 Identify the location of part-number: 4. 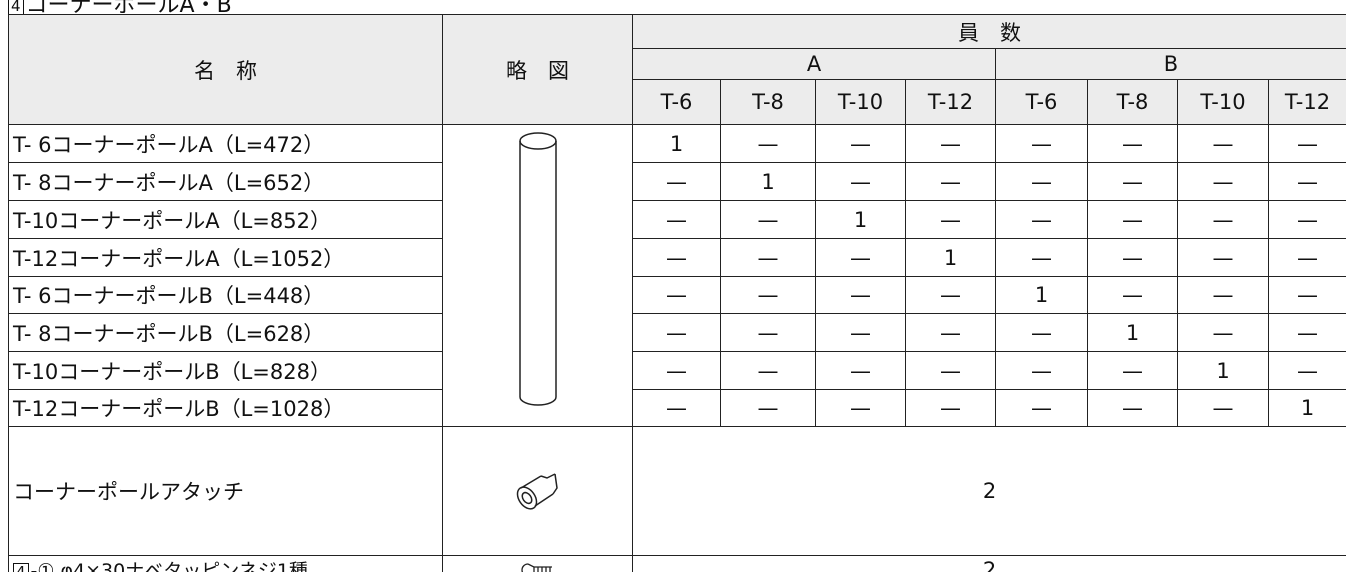
(21, 567).